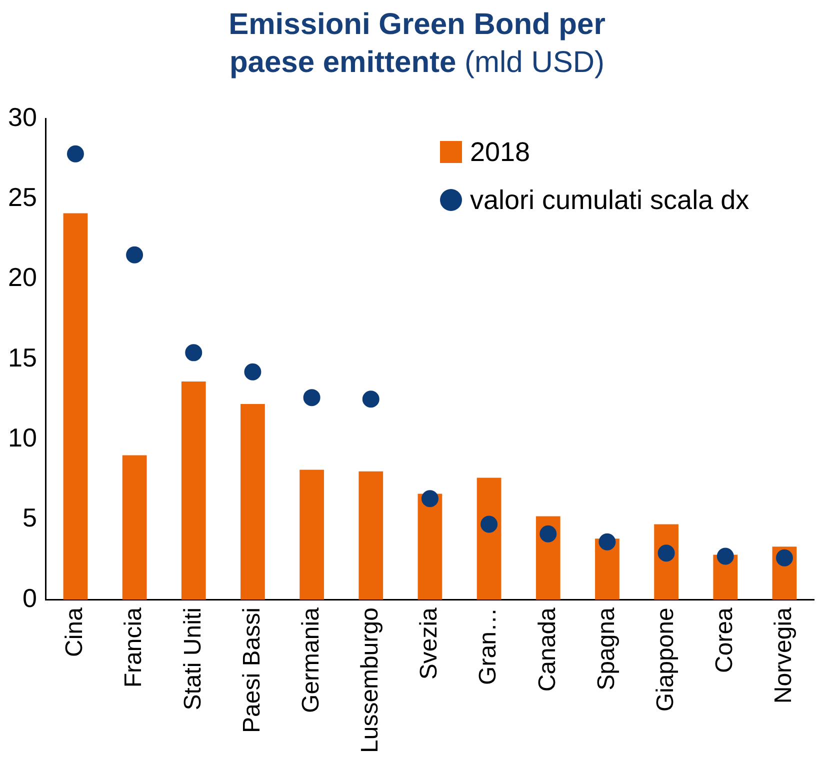  I want to click on y-tick-label: 30, so click(22, 117).